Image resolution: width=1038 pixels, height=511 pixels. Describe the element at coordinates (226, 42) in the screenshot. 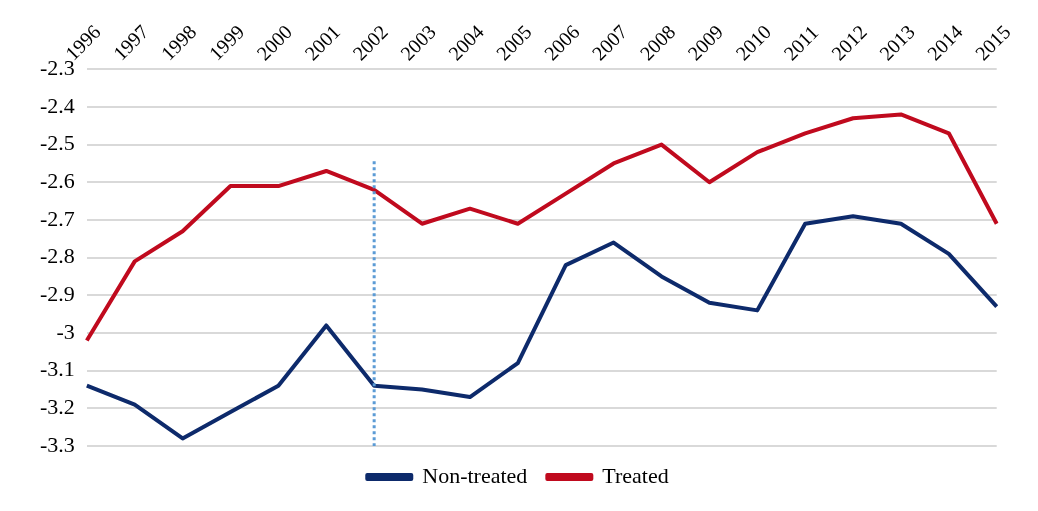

I see `x-tick-label: 1999` at that location.